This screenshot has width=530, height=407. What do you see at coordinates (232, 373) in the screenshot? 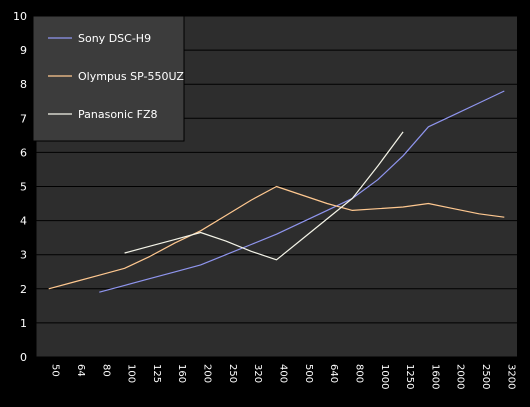
I see `x-tick-label: 250` at bounding box center [232, 373].